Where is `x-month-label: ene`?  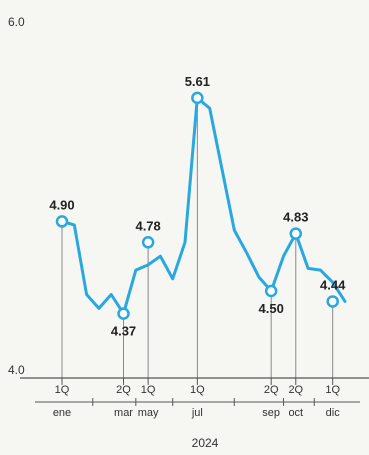
x-month-label: ene is located at coordinates (62, 413).